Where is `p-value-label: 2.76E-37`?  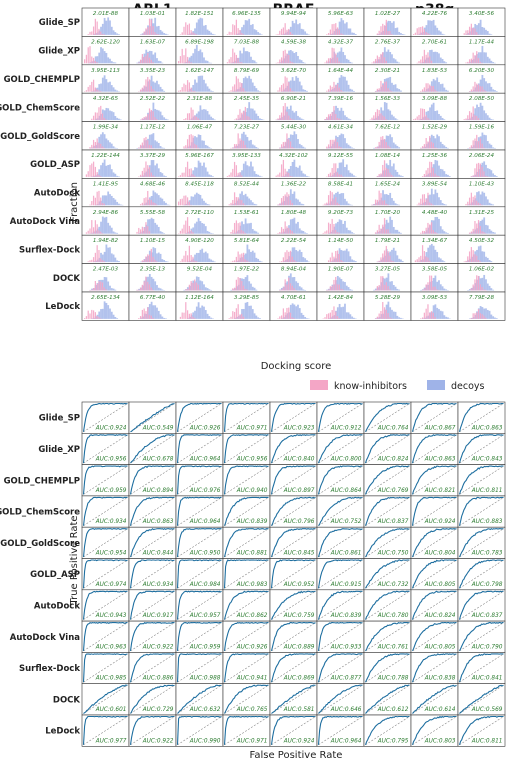 p-value-label: 2.76E-37 is located at coordinates (388, 42).